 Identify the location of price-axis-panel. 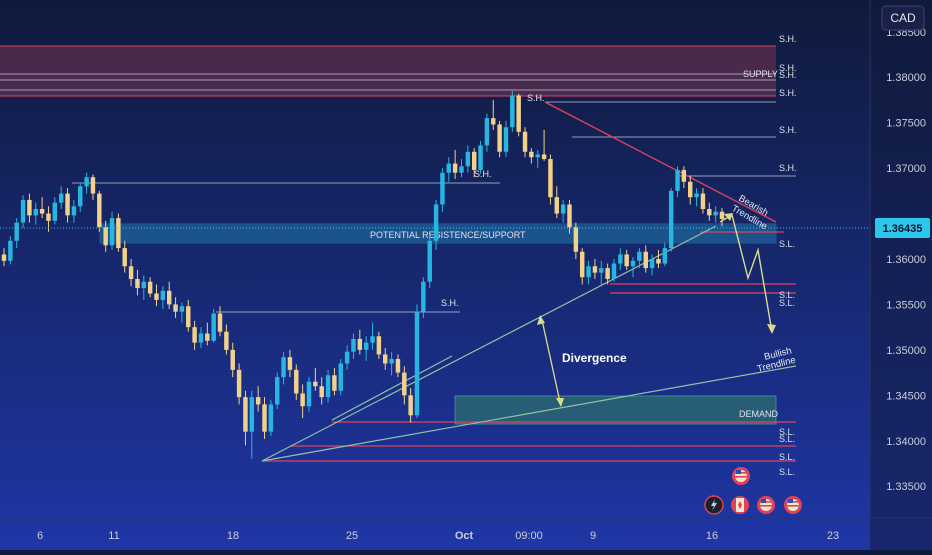
(901, 275).